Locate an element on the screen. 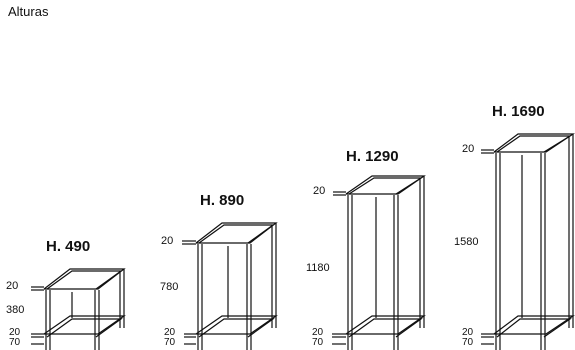 The width and height of the screenshot is (575, 350). unit-title: H. 890 is located at coordinates (222, 200).